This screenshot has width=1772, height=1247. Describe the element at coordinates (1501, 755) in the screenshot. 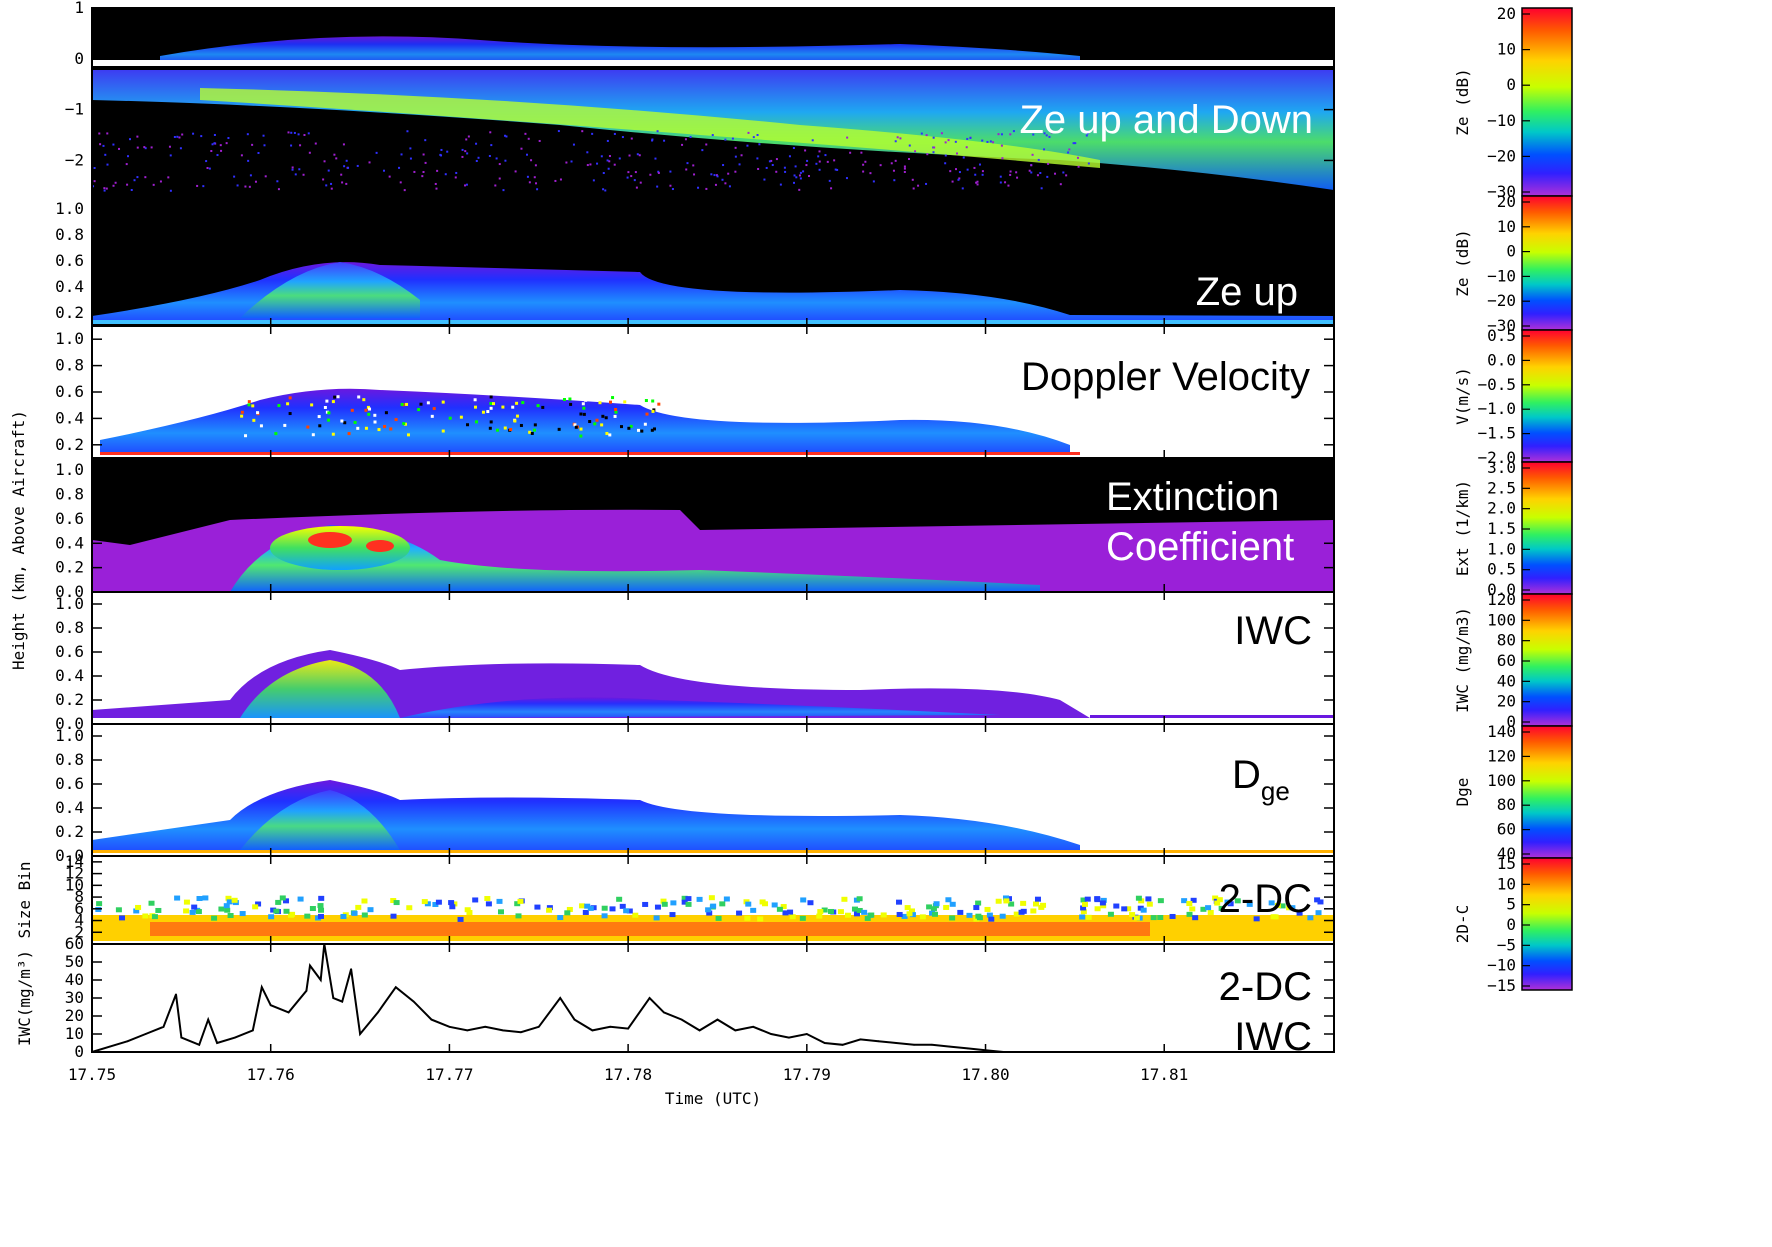

I see `colorbar-tick-label: 120` at that location.